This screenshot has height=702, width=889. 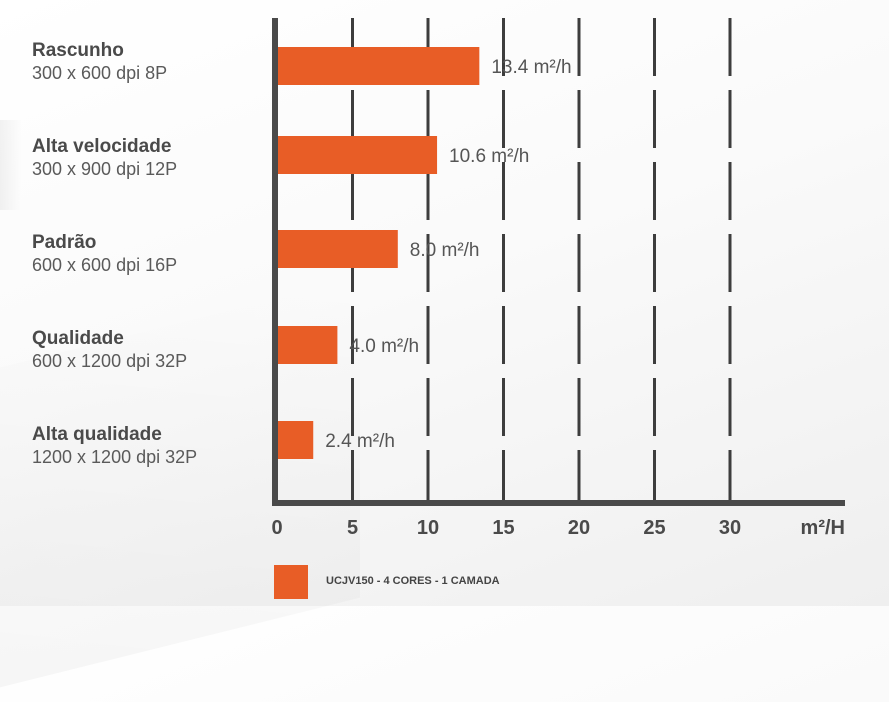 I want to click on x-tick-label: 30, so click(x=730, y=528).